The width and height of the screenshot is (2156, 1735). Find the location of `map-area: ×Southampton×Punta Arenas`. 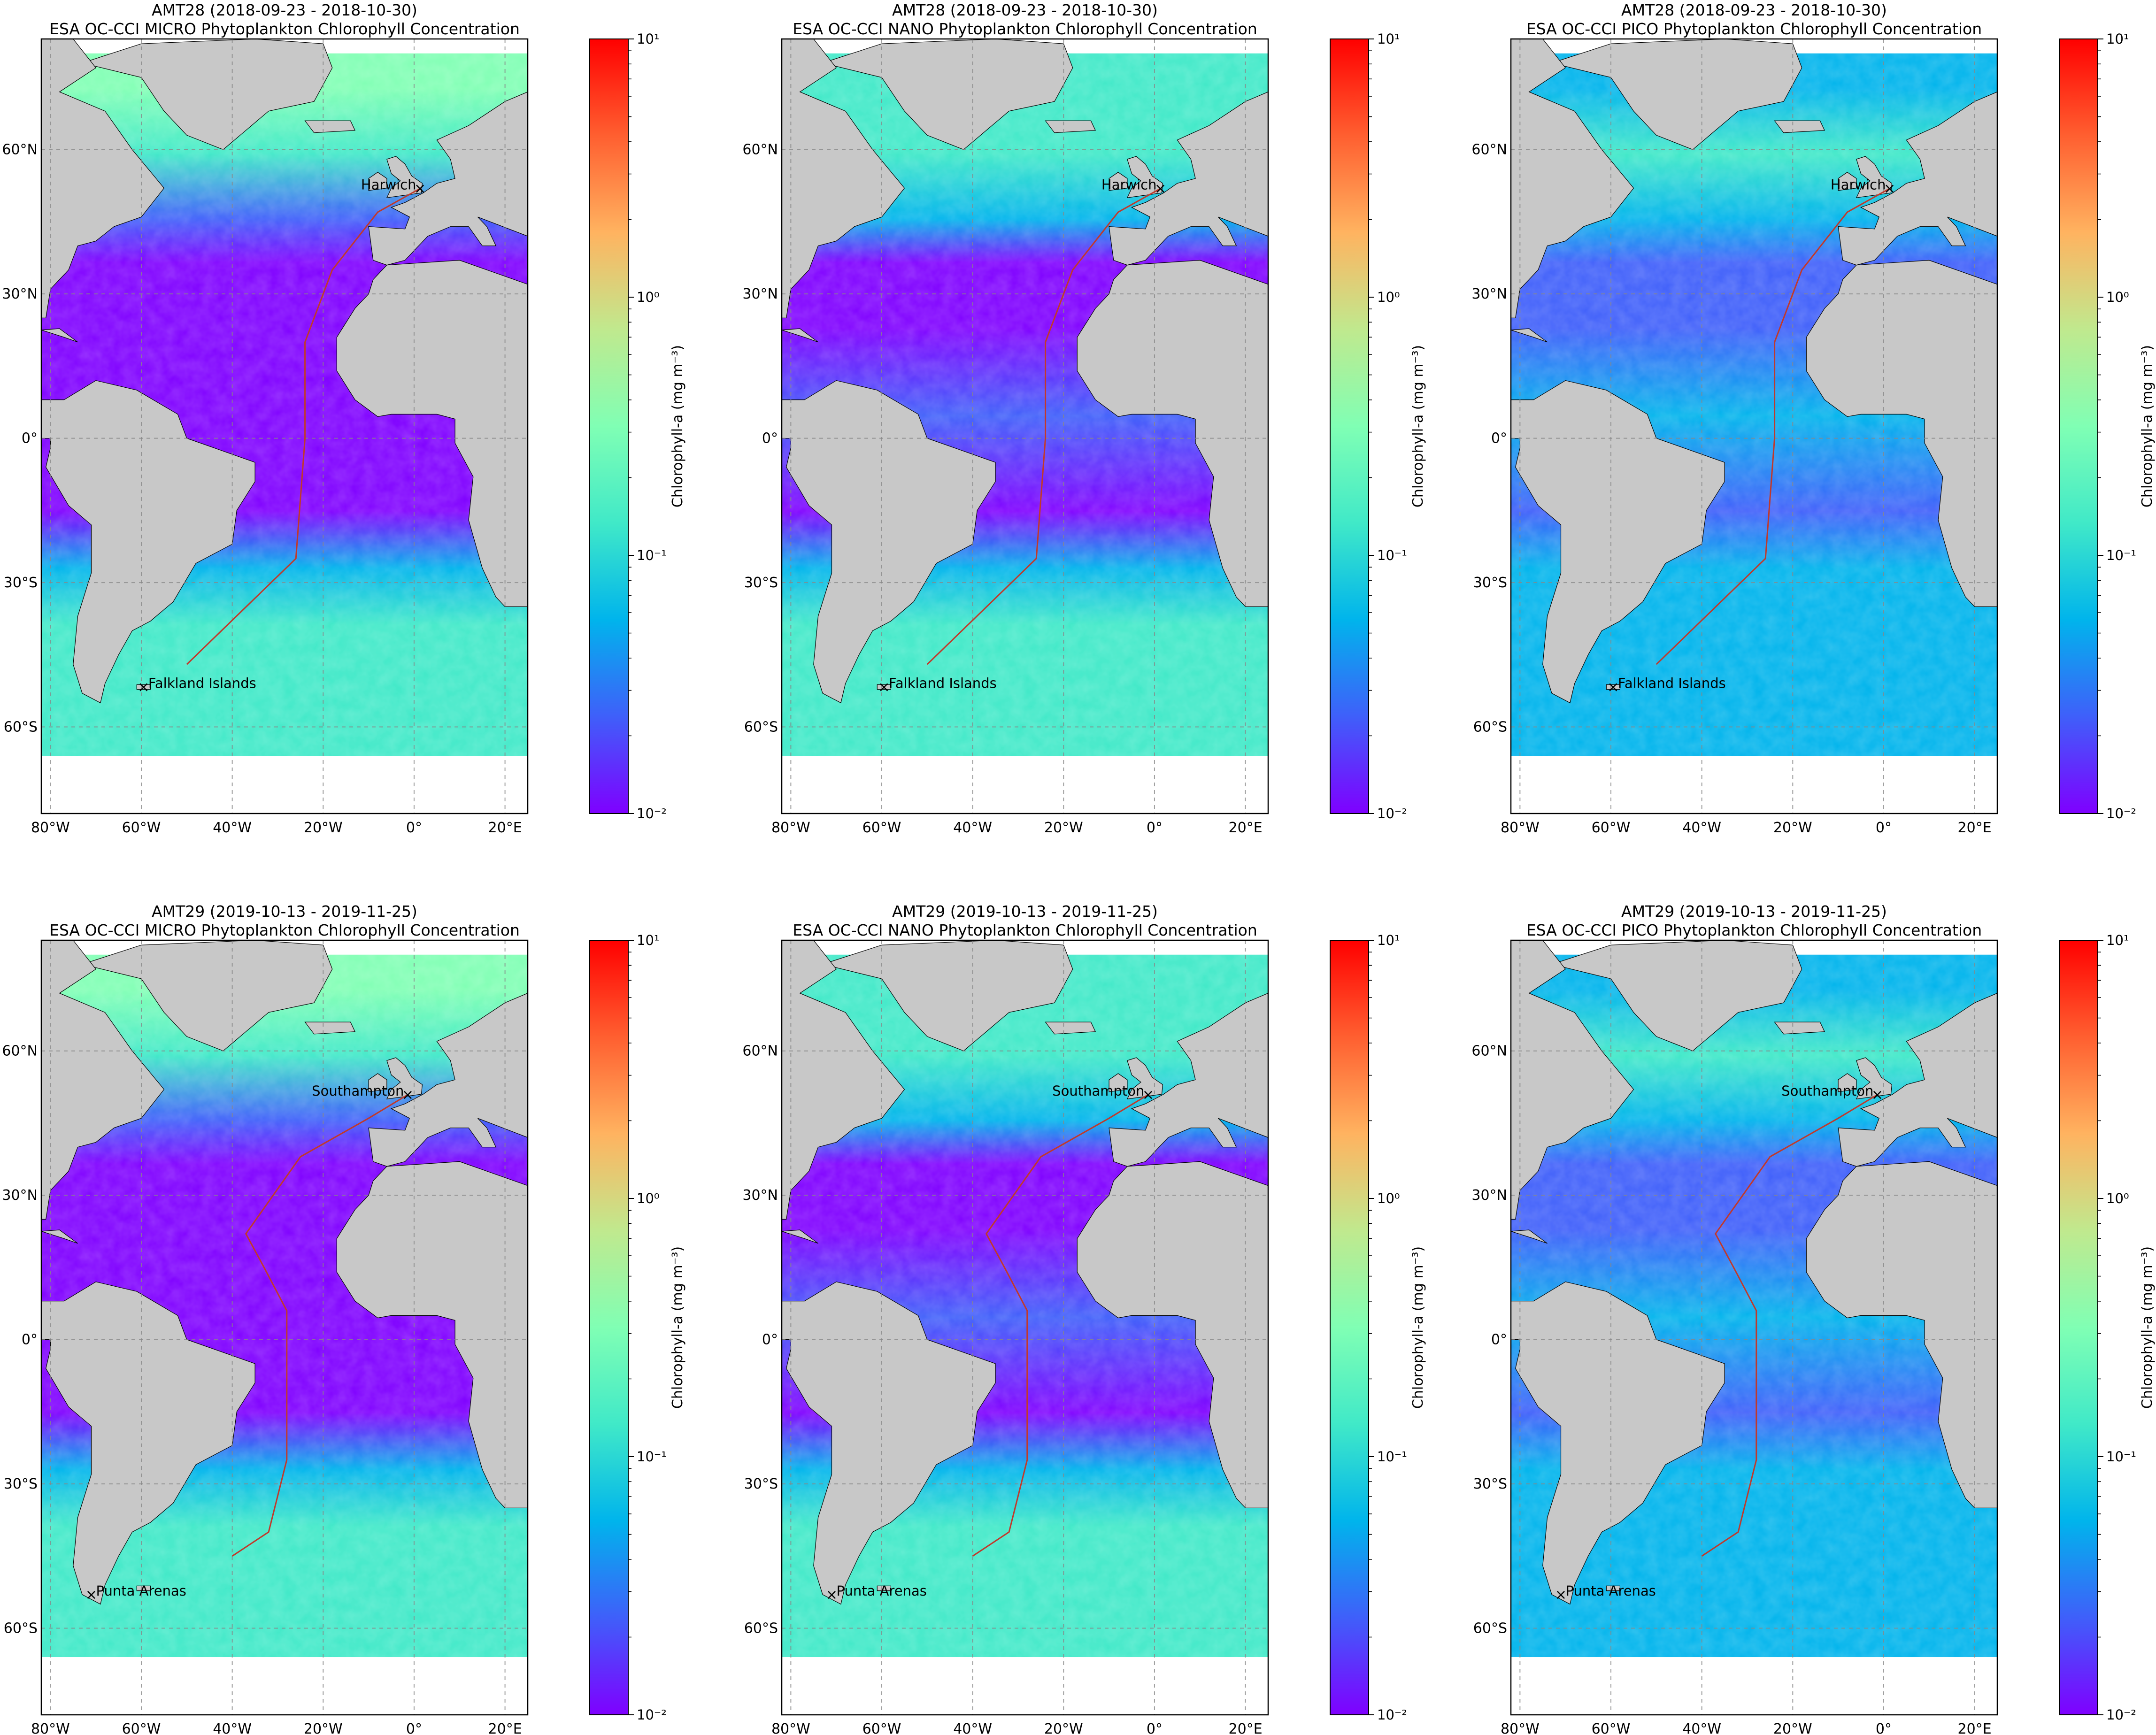

map-area: ×Southampton×Punta Arenas is located at coordinates (1754, 1327).